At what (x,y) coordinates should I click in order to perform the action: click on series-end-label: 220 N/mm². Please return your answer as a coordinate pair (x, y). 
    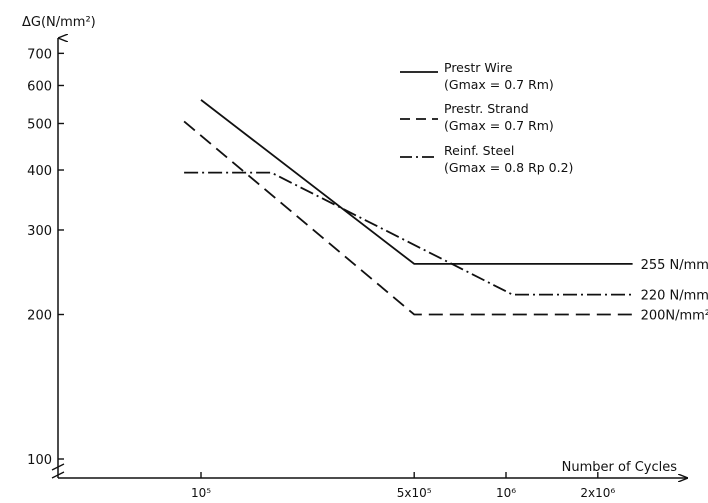
    Looking at the image, I should click on (674, 296).